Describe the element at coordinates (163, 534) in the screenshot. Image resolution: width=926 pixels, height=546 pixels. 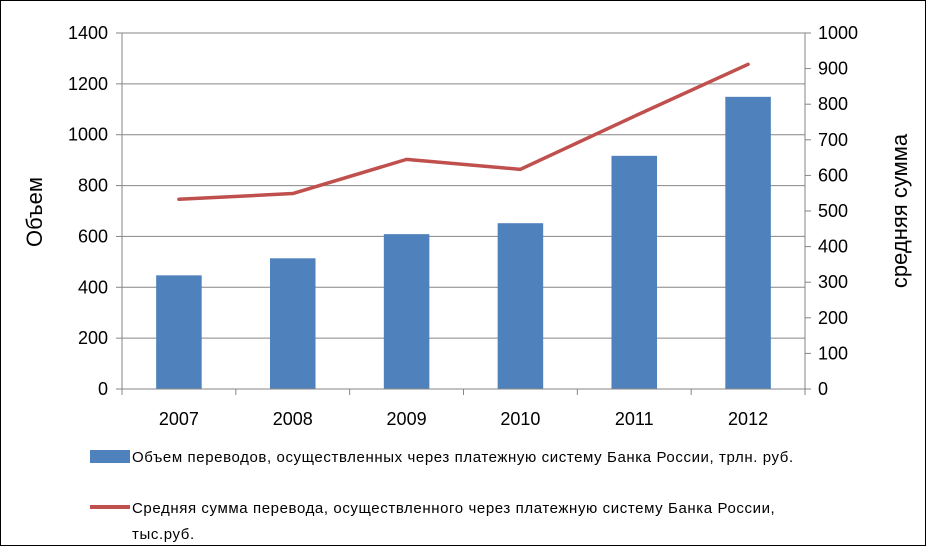
I see `legend-label-line-2: тыс.руб.` at that location.